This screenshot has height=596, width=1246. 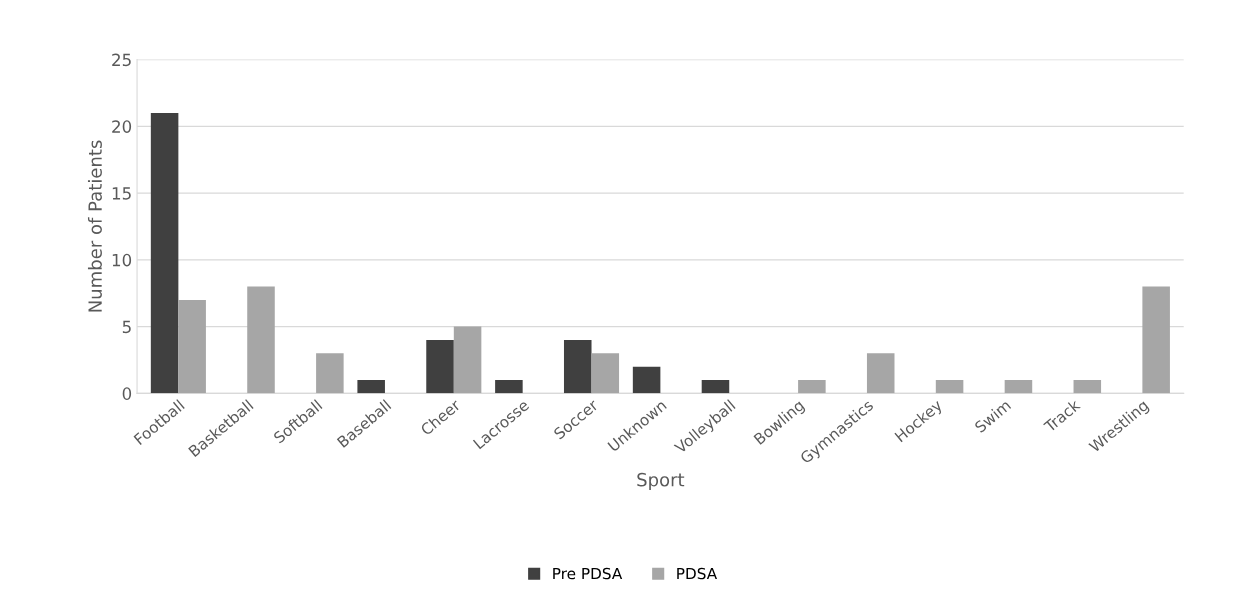 What do you see at coordinates (697, 573) in the screenshot?
I see `legend-label: PDSA` at bounding box center [697, 573].